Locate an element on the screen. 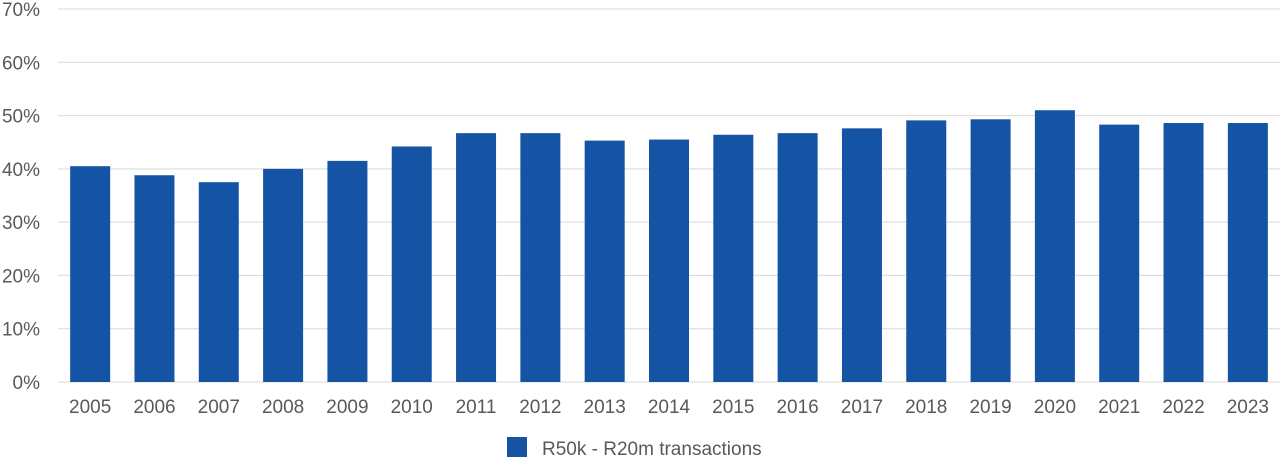  x-tick-label: 2018 is located at coordinates (926, 407).